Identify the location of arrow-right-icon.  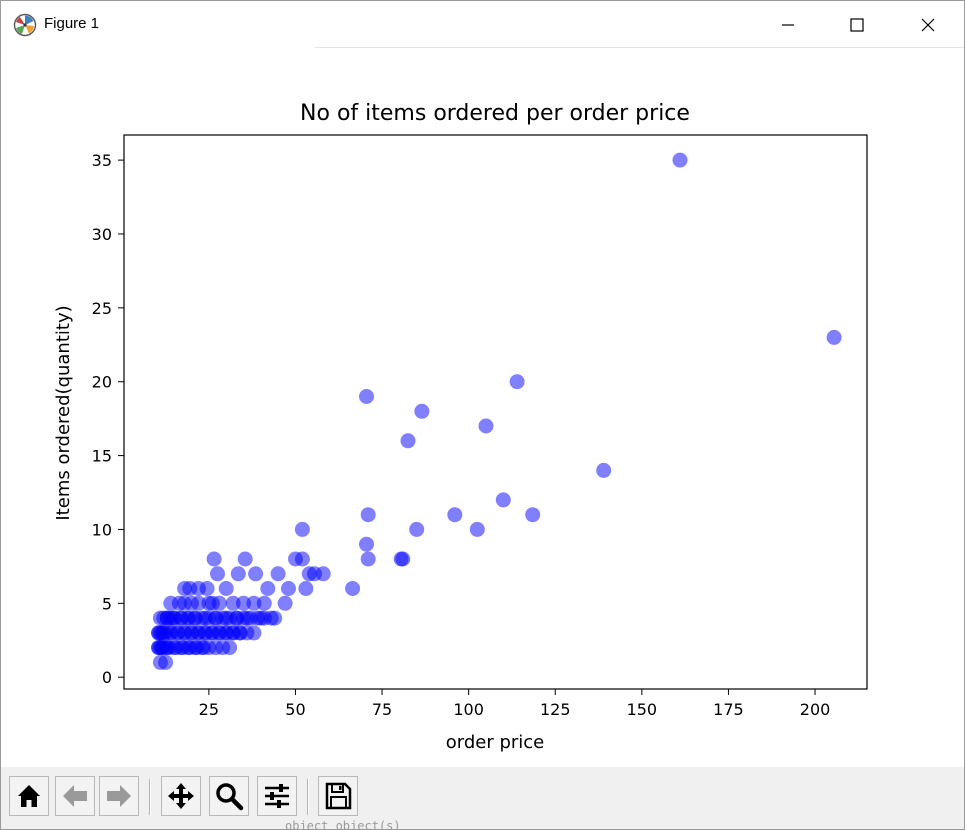
(119, 796).